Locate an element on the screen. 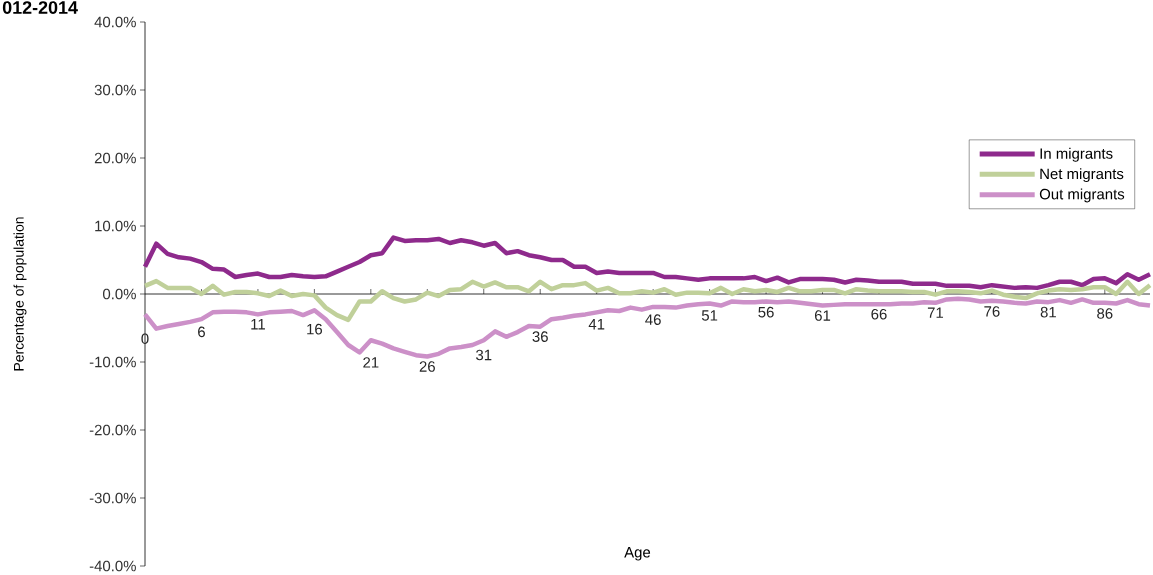  x-tick-label: 51 is located at coordinates (709, 315).